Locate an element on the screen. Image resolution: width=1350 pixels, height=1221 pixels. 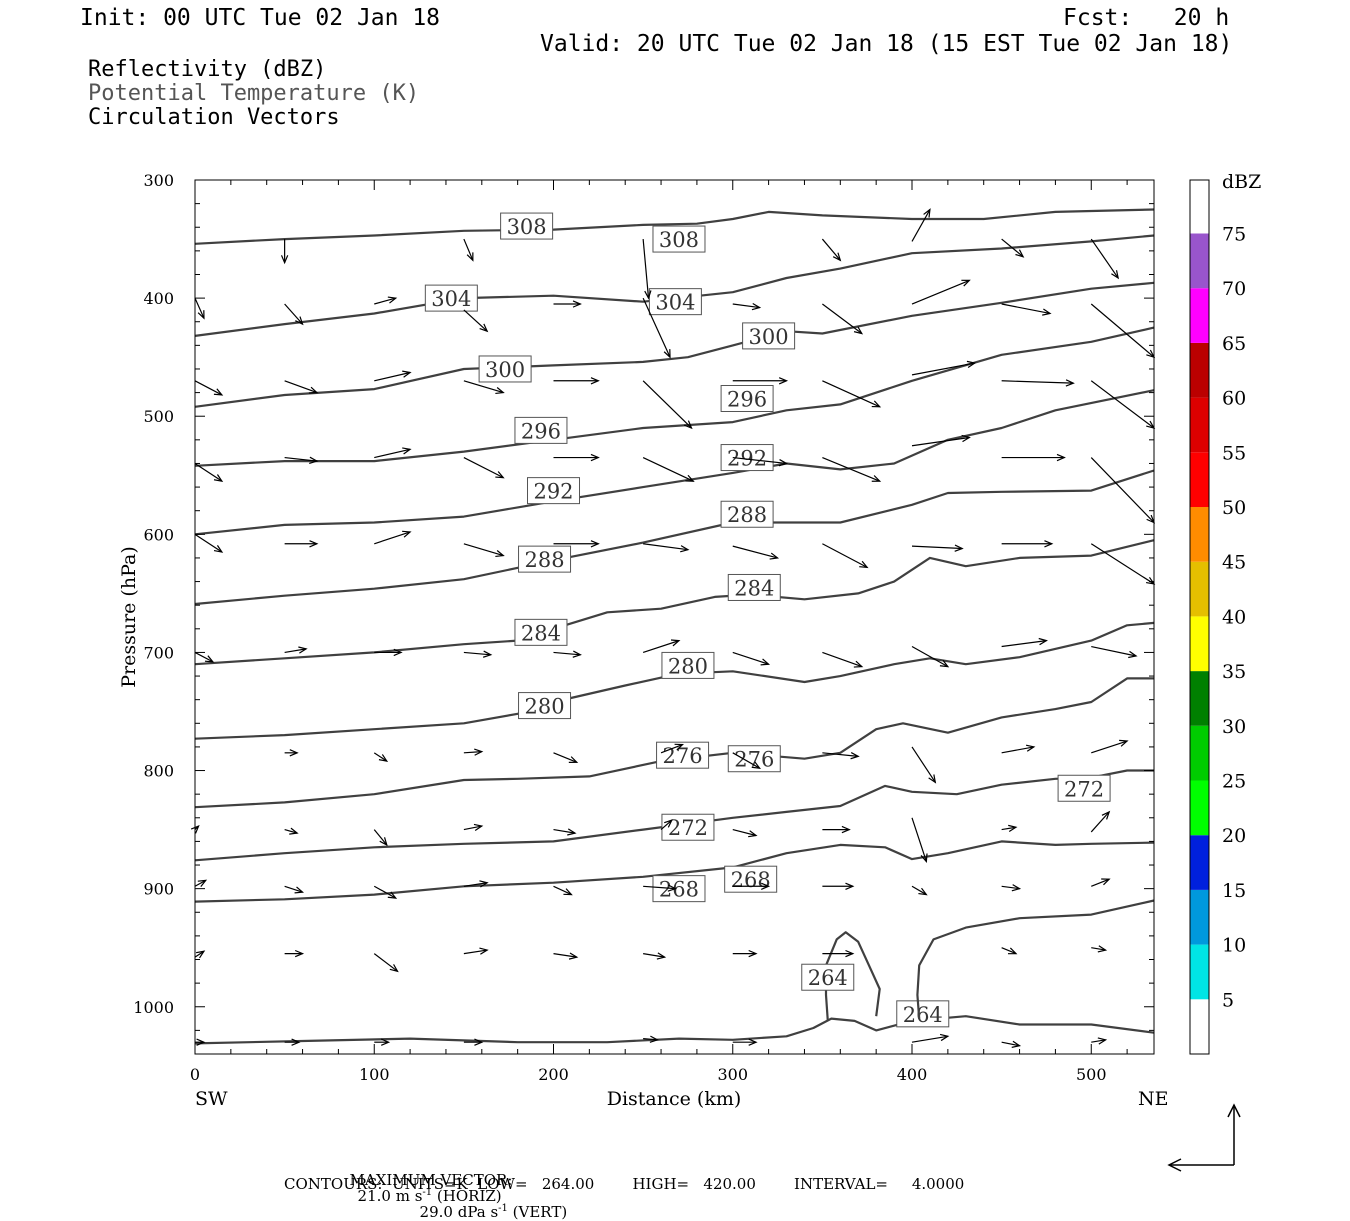
reference-vector-icon is located at coordinates (1204, 1137).